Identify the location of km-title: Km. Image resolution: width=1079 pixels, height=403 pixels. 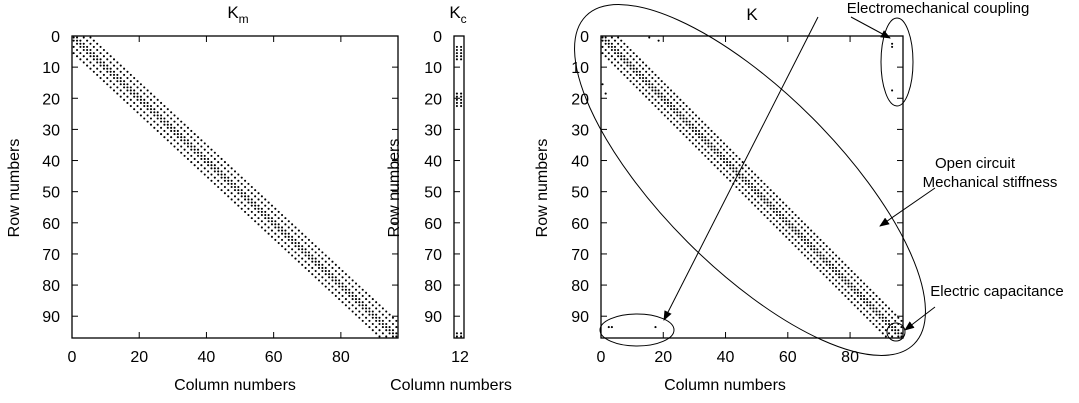
(237, 14).